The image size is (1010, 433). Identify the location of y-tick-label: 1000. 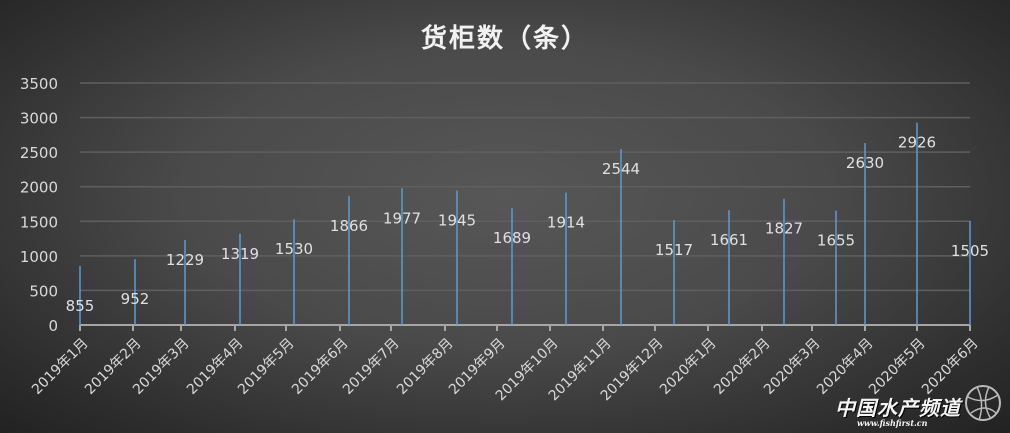
(39, 257).